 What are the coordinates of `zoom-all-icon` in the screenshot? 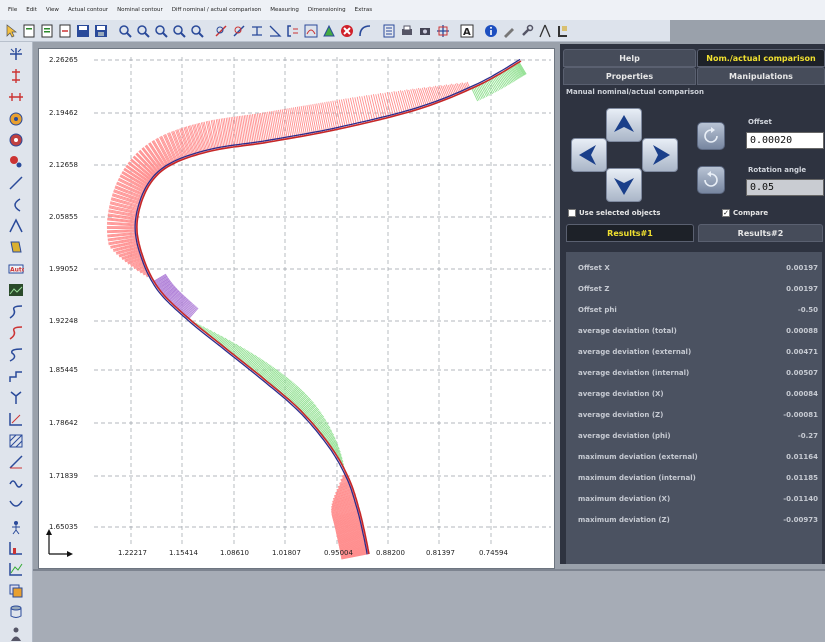 It's located at (179, 31).